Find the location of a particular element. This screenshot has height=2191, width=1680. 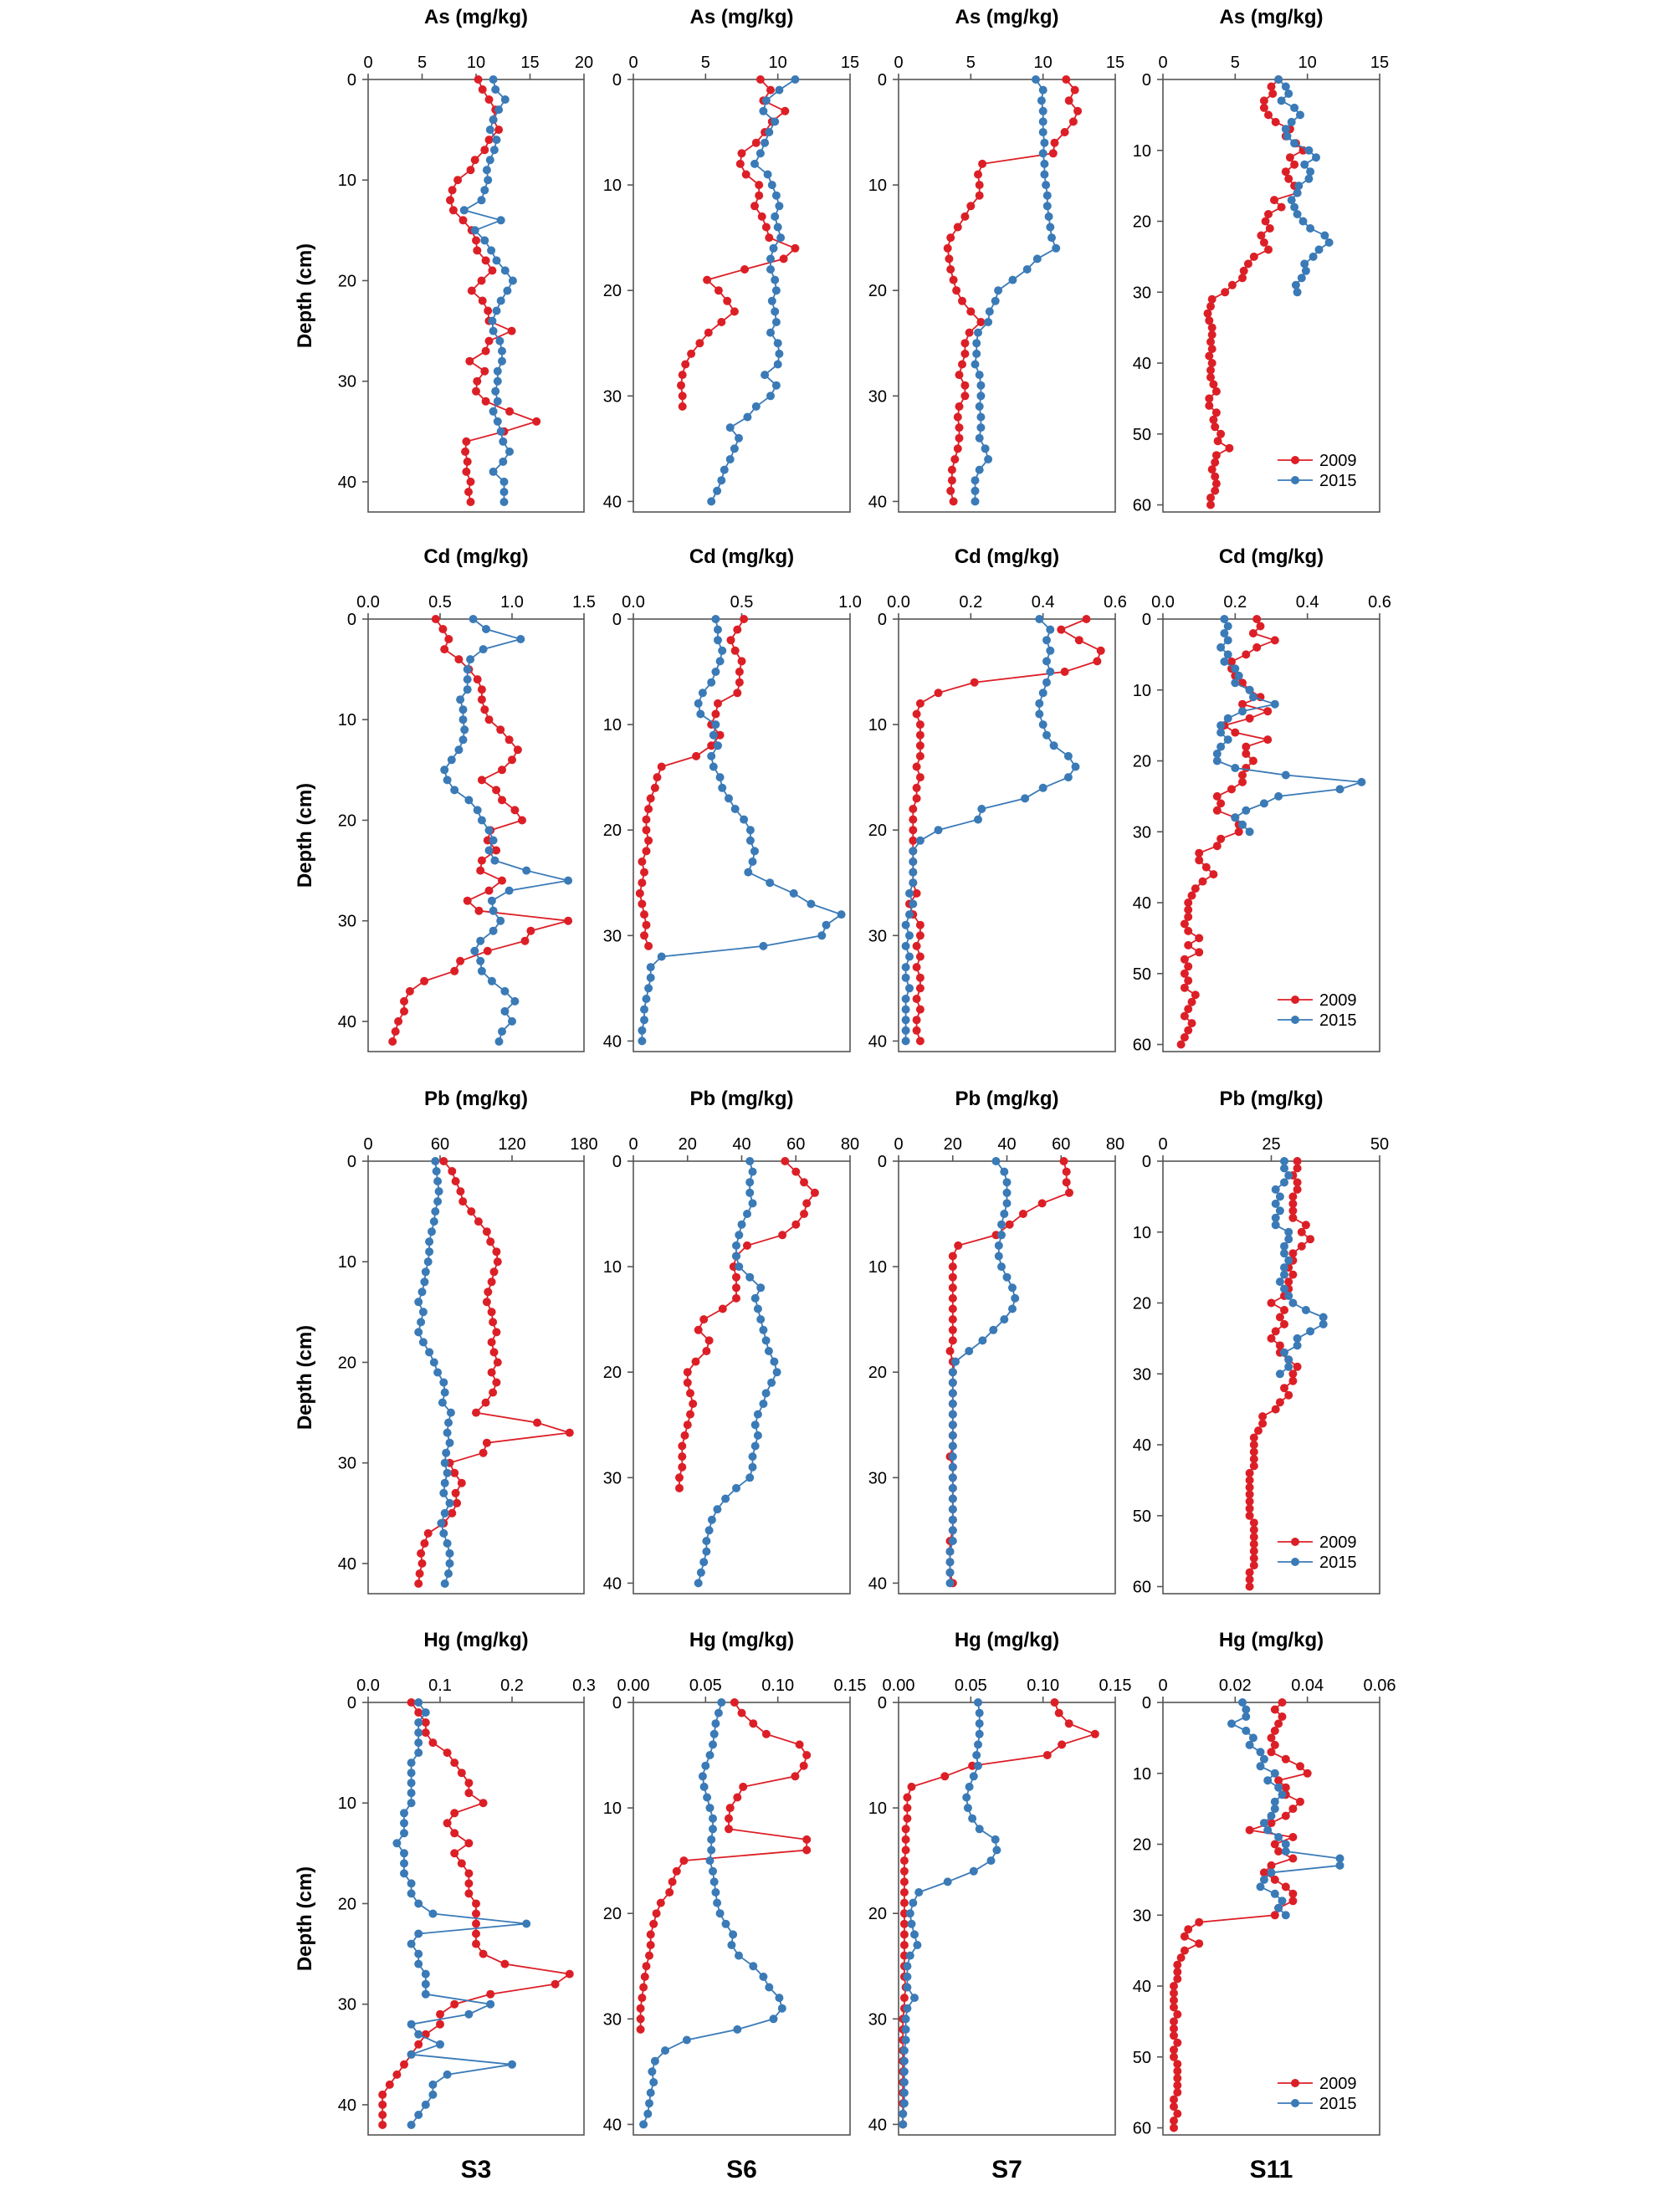

x-tick-label: 180 is located at coordinates (583, 1144).